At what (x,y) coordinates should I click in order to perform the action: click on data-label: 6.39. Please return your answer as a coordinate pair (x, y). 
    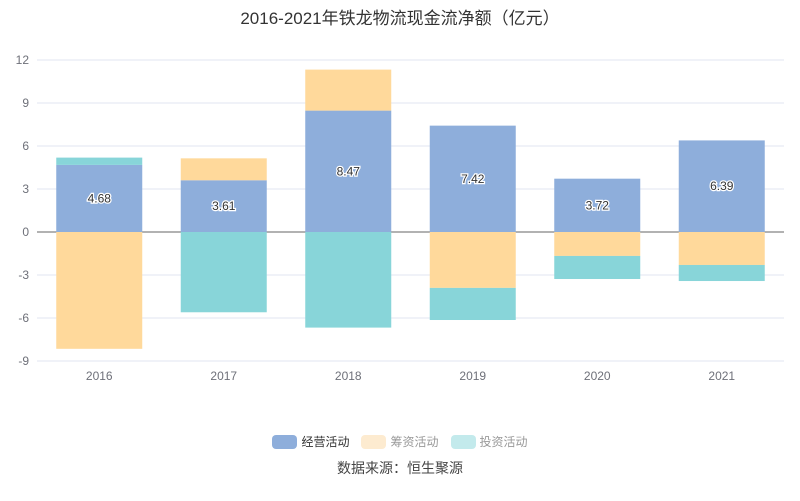
    Looking at the image, I should click on (722, 186).